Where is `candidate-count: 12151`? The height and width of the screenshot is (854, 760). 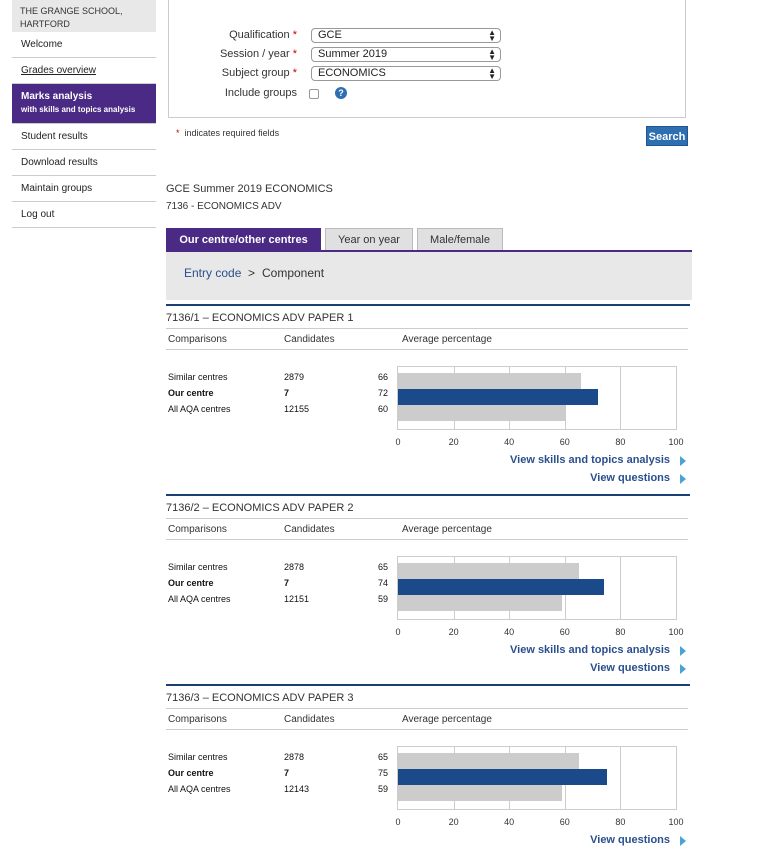 candidate-count: 12151 is located at coordinates (297, 599).